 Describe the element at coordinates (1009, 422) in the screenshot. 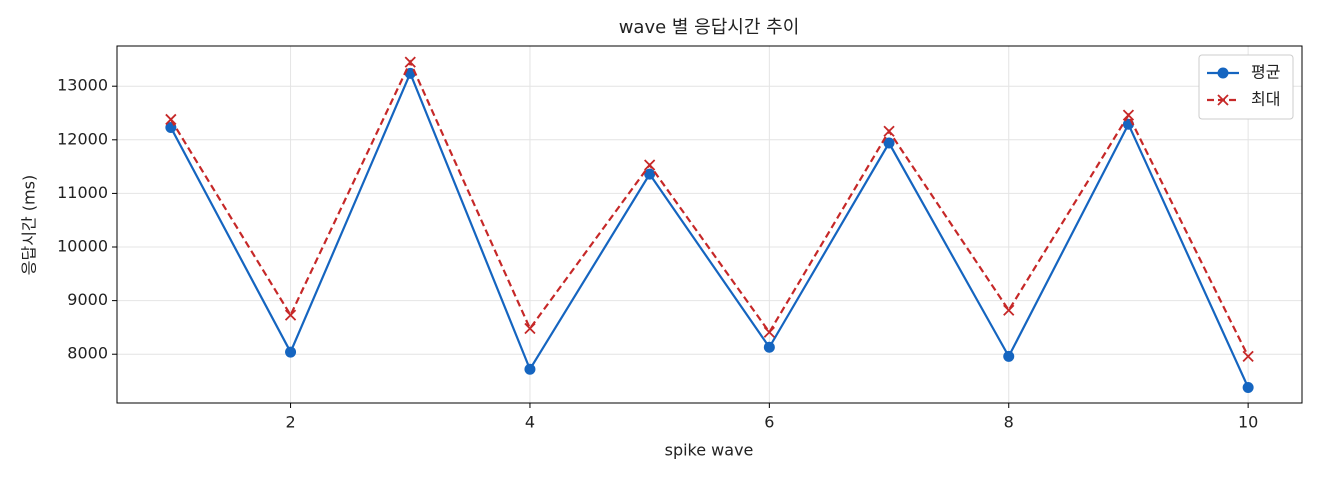

I see `x-tick-label: 8` at that location.